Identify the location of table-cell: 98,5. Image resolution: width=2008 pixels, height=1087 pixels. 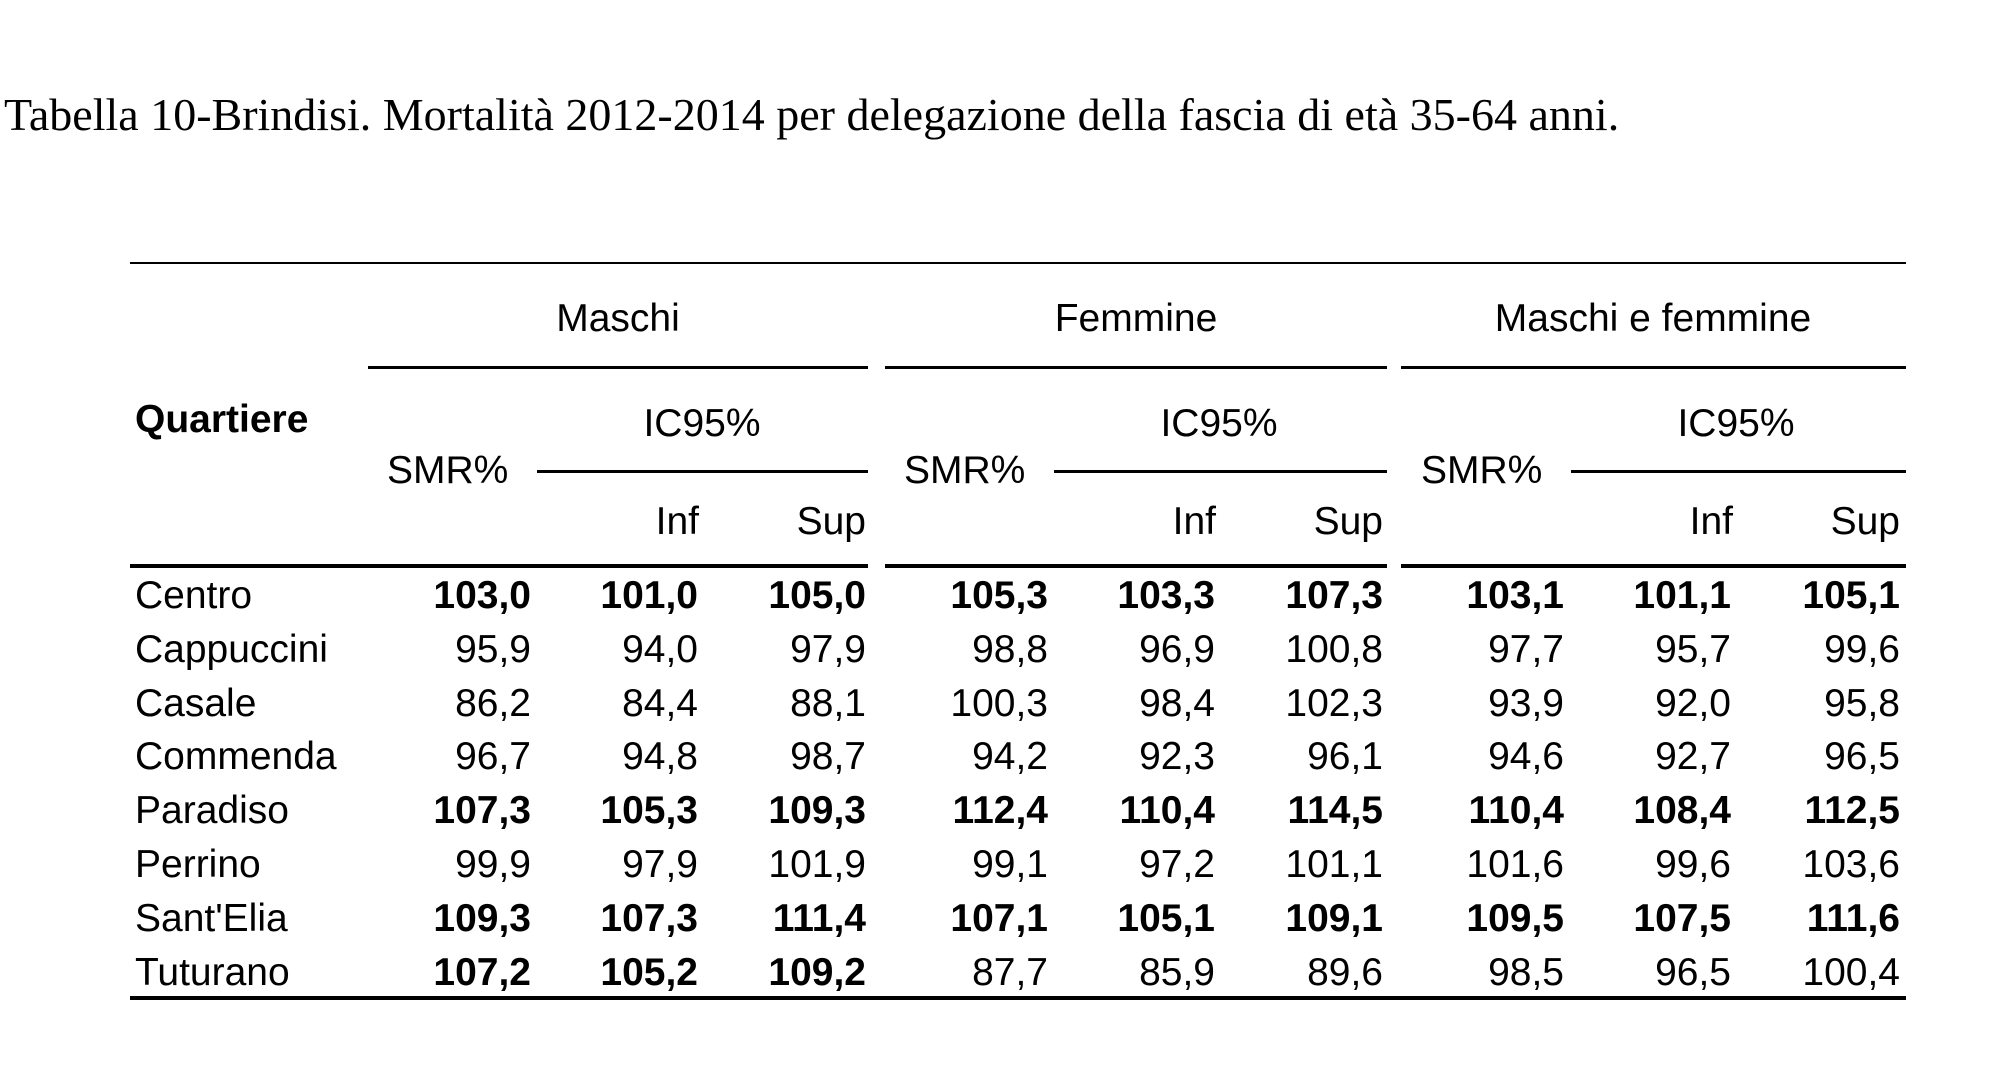
(1526, 972).